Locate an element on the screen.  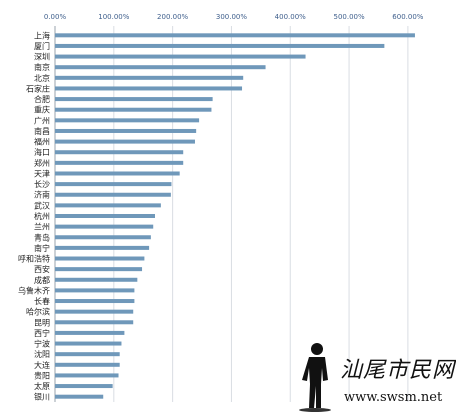
category-label: 沈阳 is located at coordinates (42, 354).